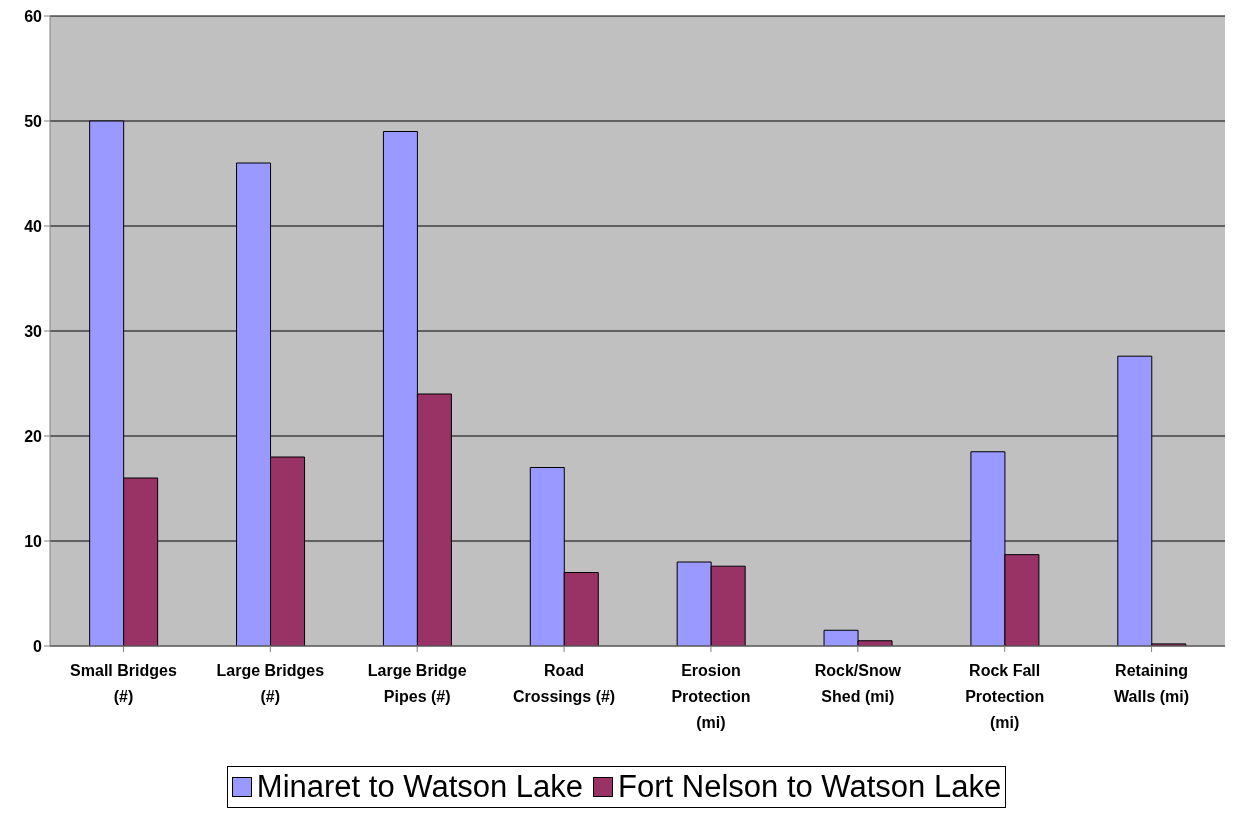 The height and width of the screenshot is (825, 1233). Describe the element at coordinates (38, 646) in the screenshot. I see `y-tick-label: 0` at that location.